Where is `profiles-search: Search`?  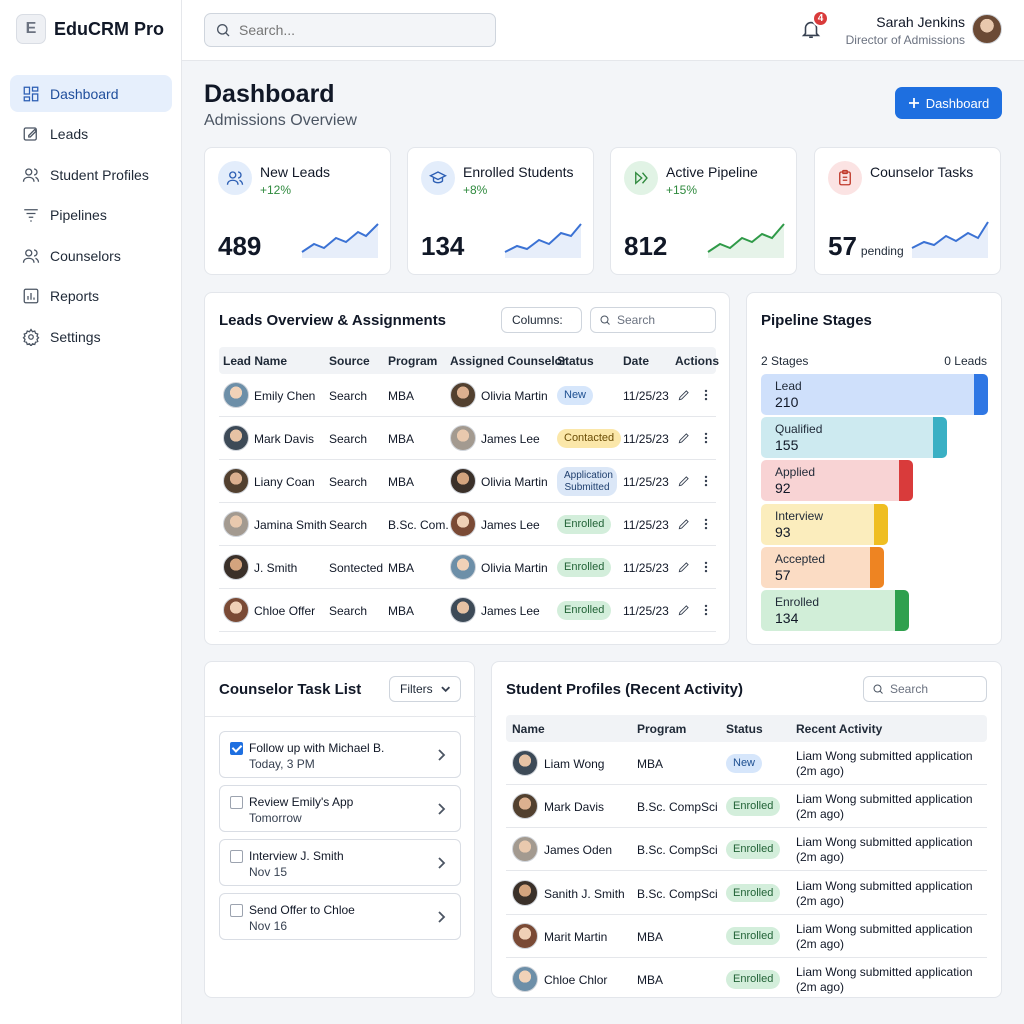
profiles-search: Search is located at coordinates (925, 689).